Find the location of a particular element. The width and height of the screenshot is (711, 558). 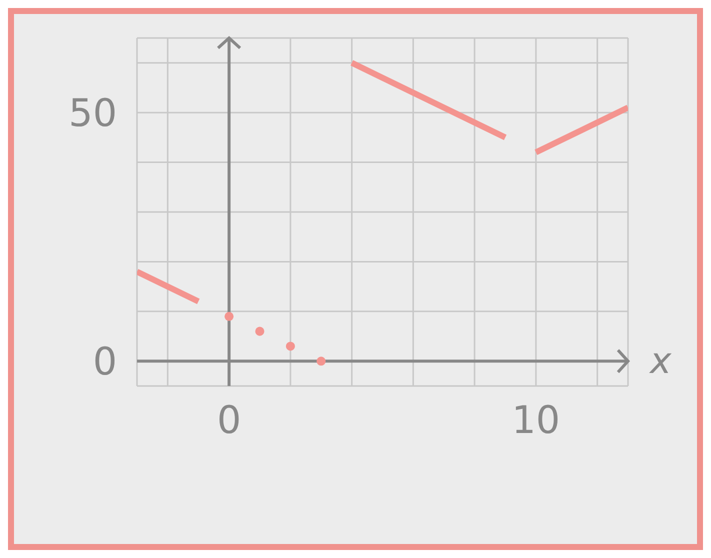

x-tick-label: 10 is located at coordinates (536, 420).